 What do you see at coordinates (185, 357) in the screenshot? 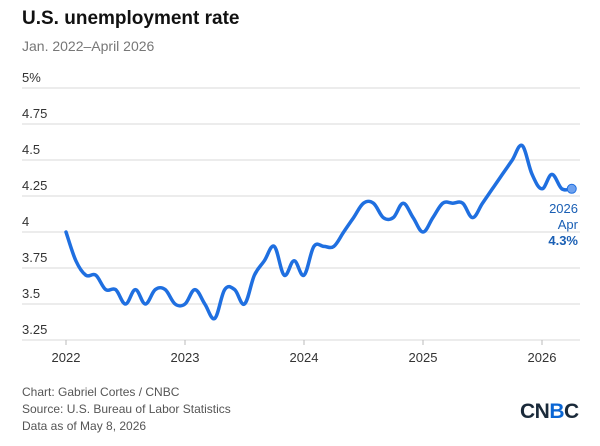
I see `x-tick-label: 2023` at bounding box center [185, 357].